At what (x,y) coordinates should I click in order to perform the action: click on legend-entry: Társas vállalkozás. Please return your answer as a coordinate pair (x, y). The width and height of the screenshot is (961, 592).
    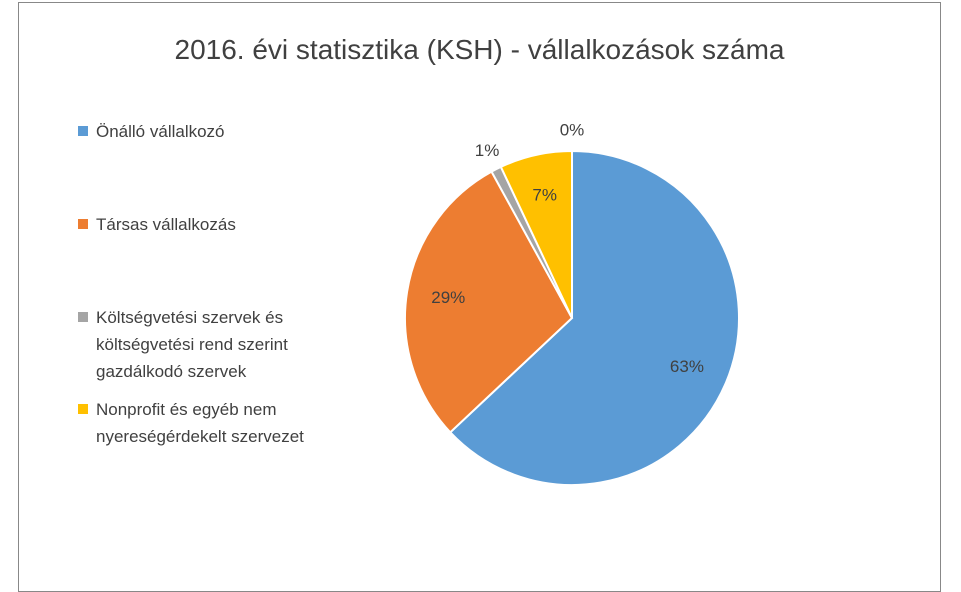
    Looking at the image, I should click on (228, 224).